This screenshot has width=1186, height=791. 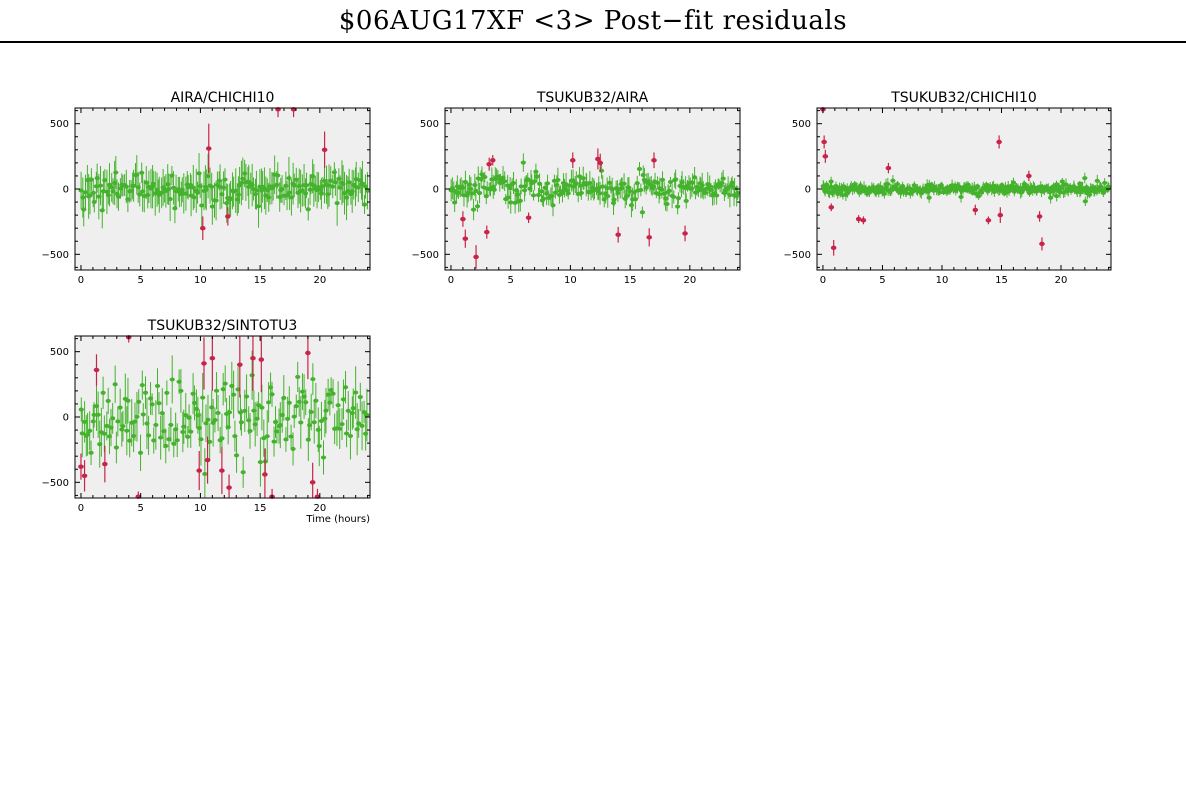 What do you see at coordinates (932, 181) in the screenshot?
I see `outlier-points` at bounding box center [932, 181].